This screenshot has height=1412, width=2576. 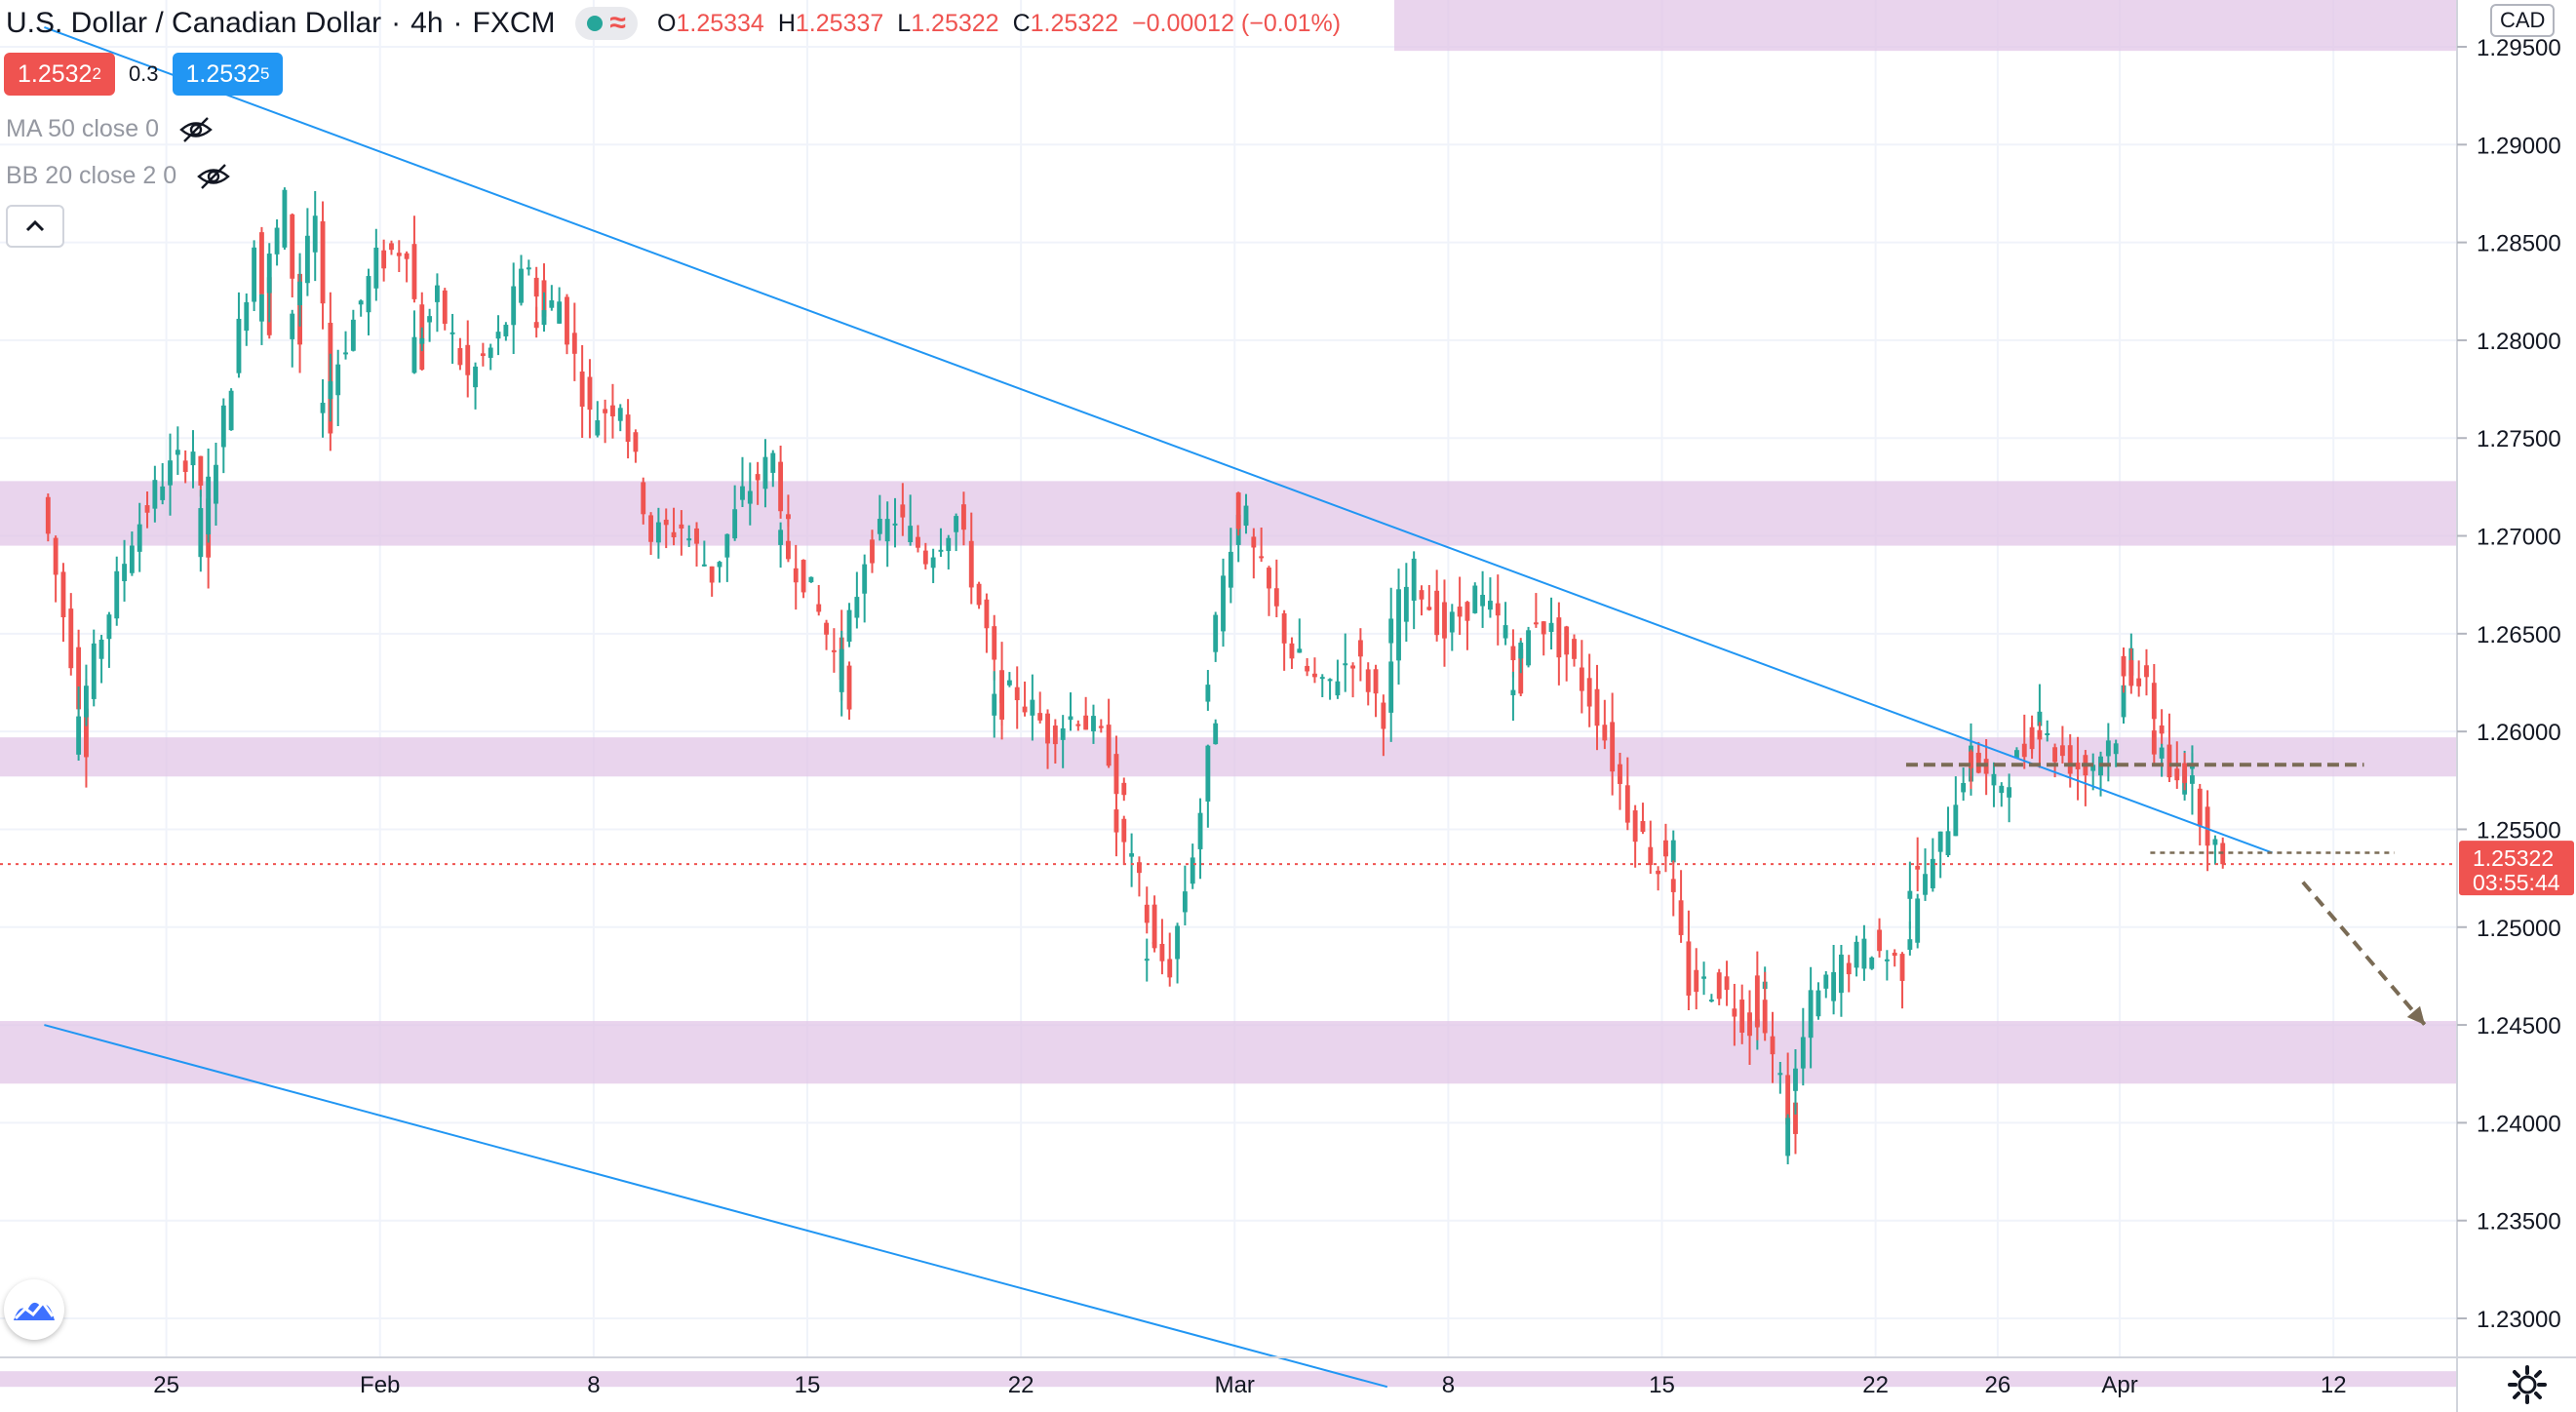 What do you see at coordinates (2519, 1320) in the screenshot?
I see `y-tick-label: 1.23000` at bounding box center [2519, 1320].